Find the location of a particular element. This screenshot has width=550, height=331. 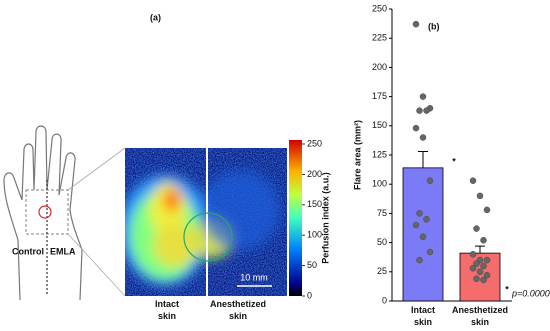

y-tick-label: 225 is located at coordinates (379, 38).